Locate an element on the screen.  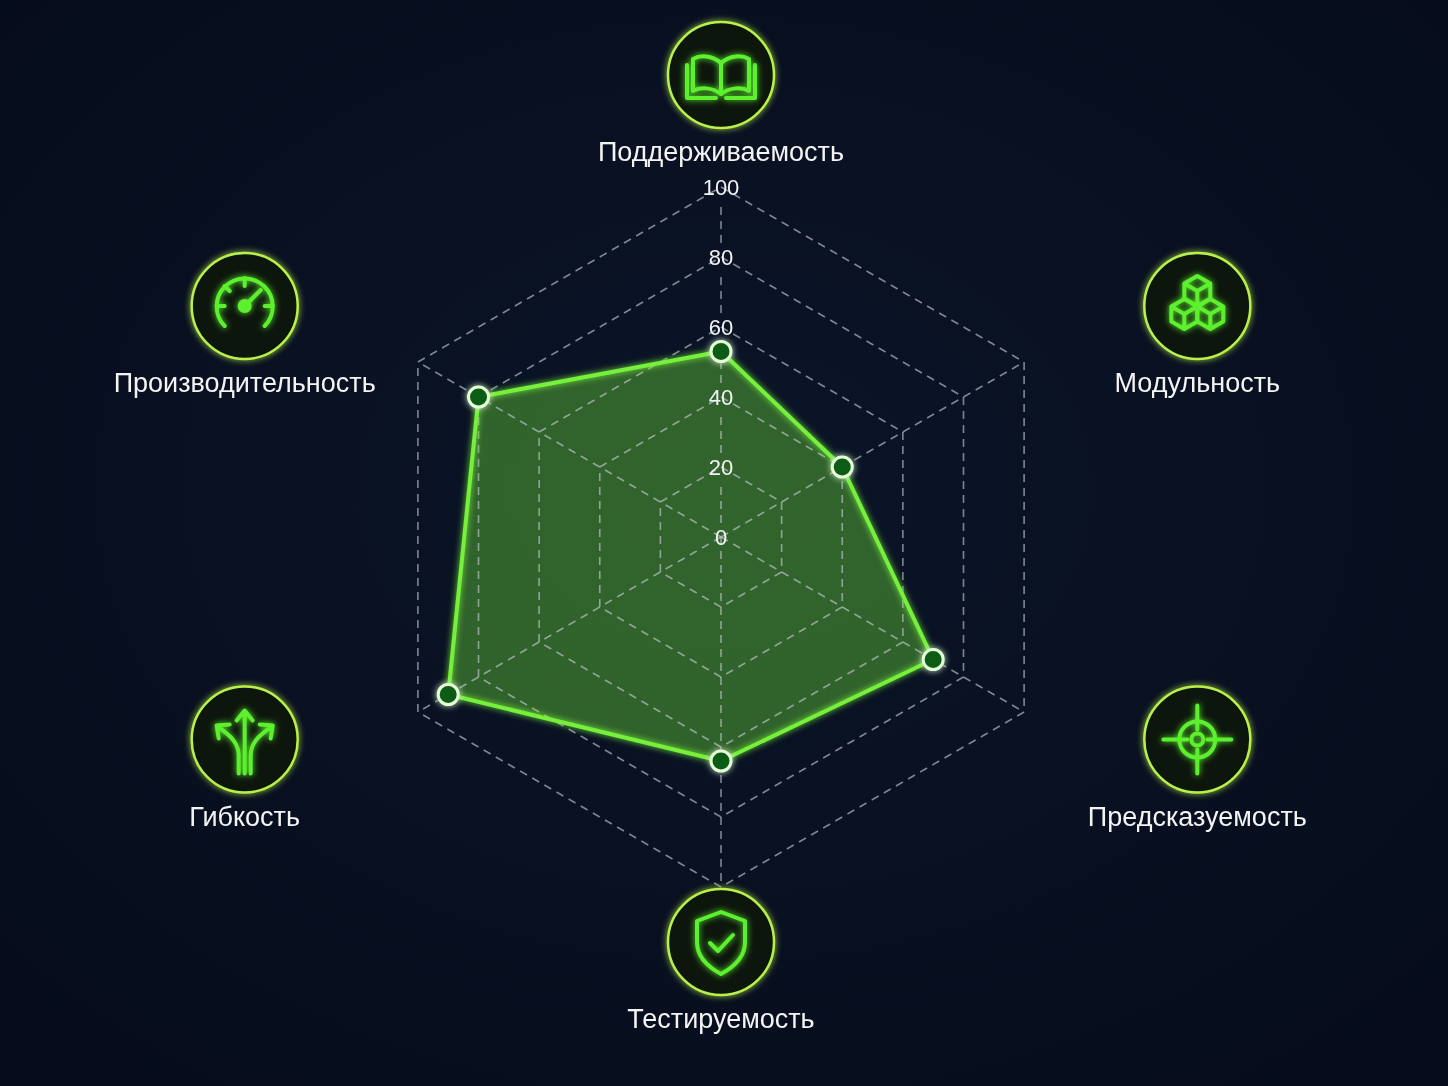
spoke-label: Производительность is located at coordinates (244, 383).